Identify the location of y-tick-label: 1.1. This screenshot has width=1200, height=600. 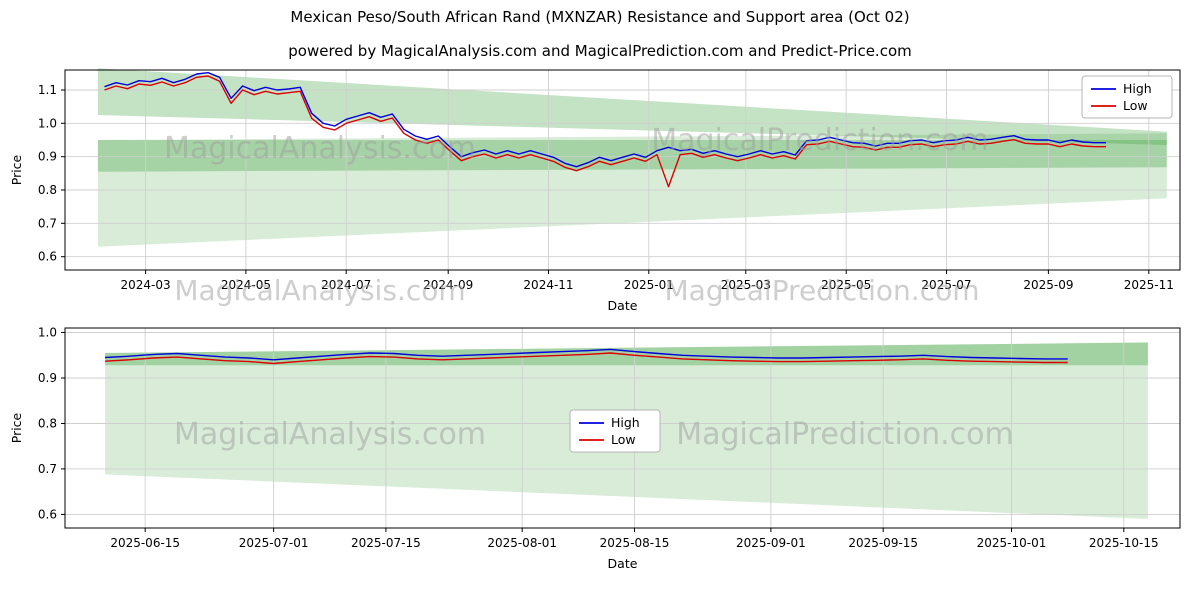
(47, 90).